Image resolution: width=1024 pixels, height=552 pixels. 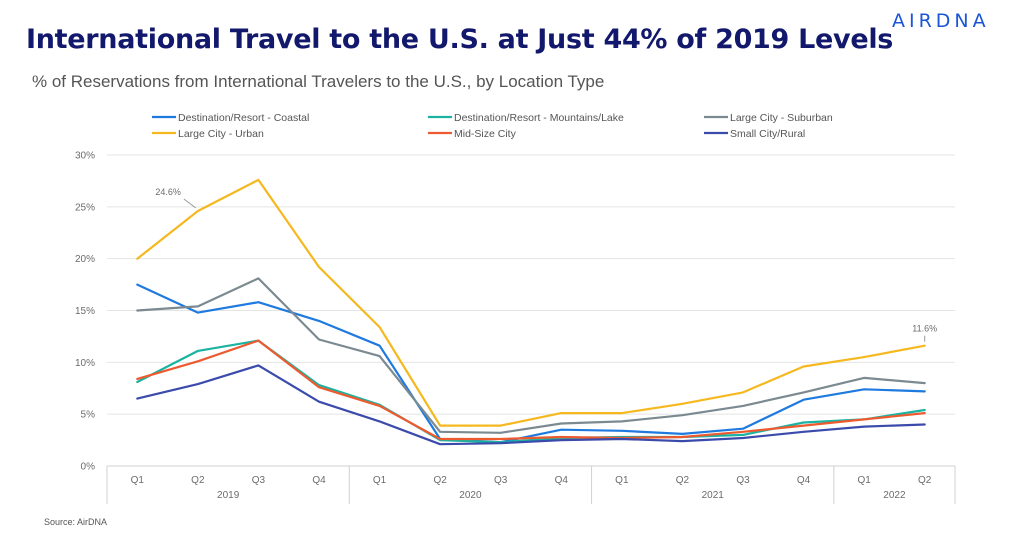 What do you see at coordinates (228, 495) in the screenshot?
I see `year-label: 2019` at bounding box center [228, 495].